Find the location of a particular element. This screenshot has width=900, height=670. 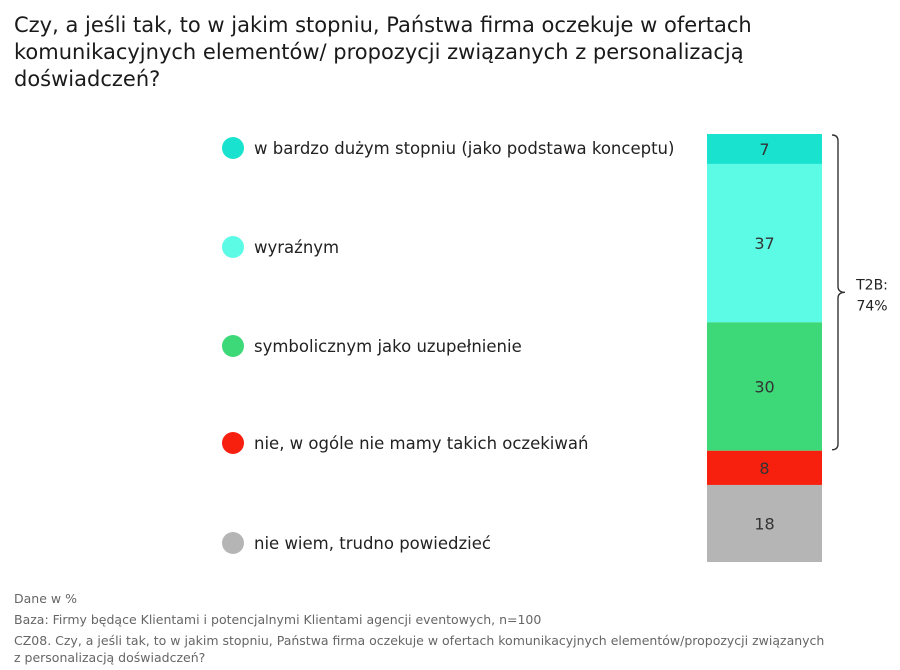

legend-label-dont-know: nie wiem, trudno powiedzieć is located at coordinates (372, 543).